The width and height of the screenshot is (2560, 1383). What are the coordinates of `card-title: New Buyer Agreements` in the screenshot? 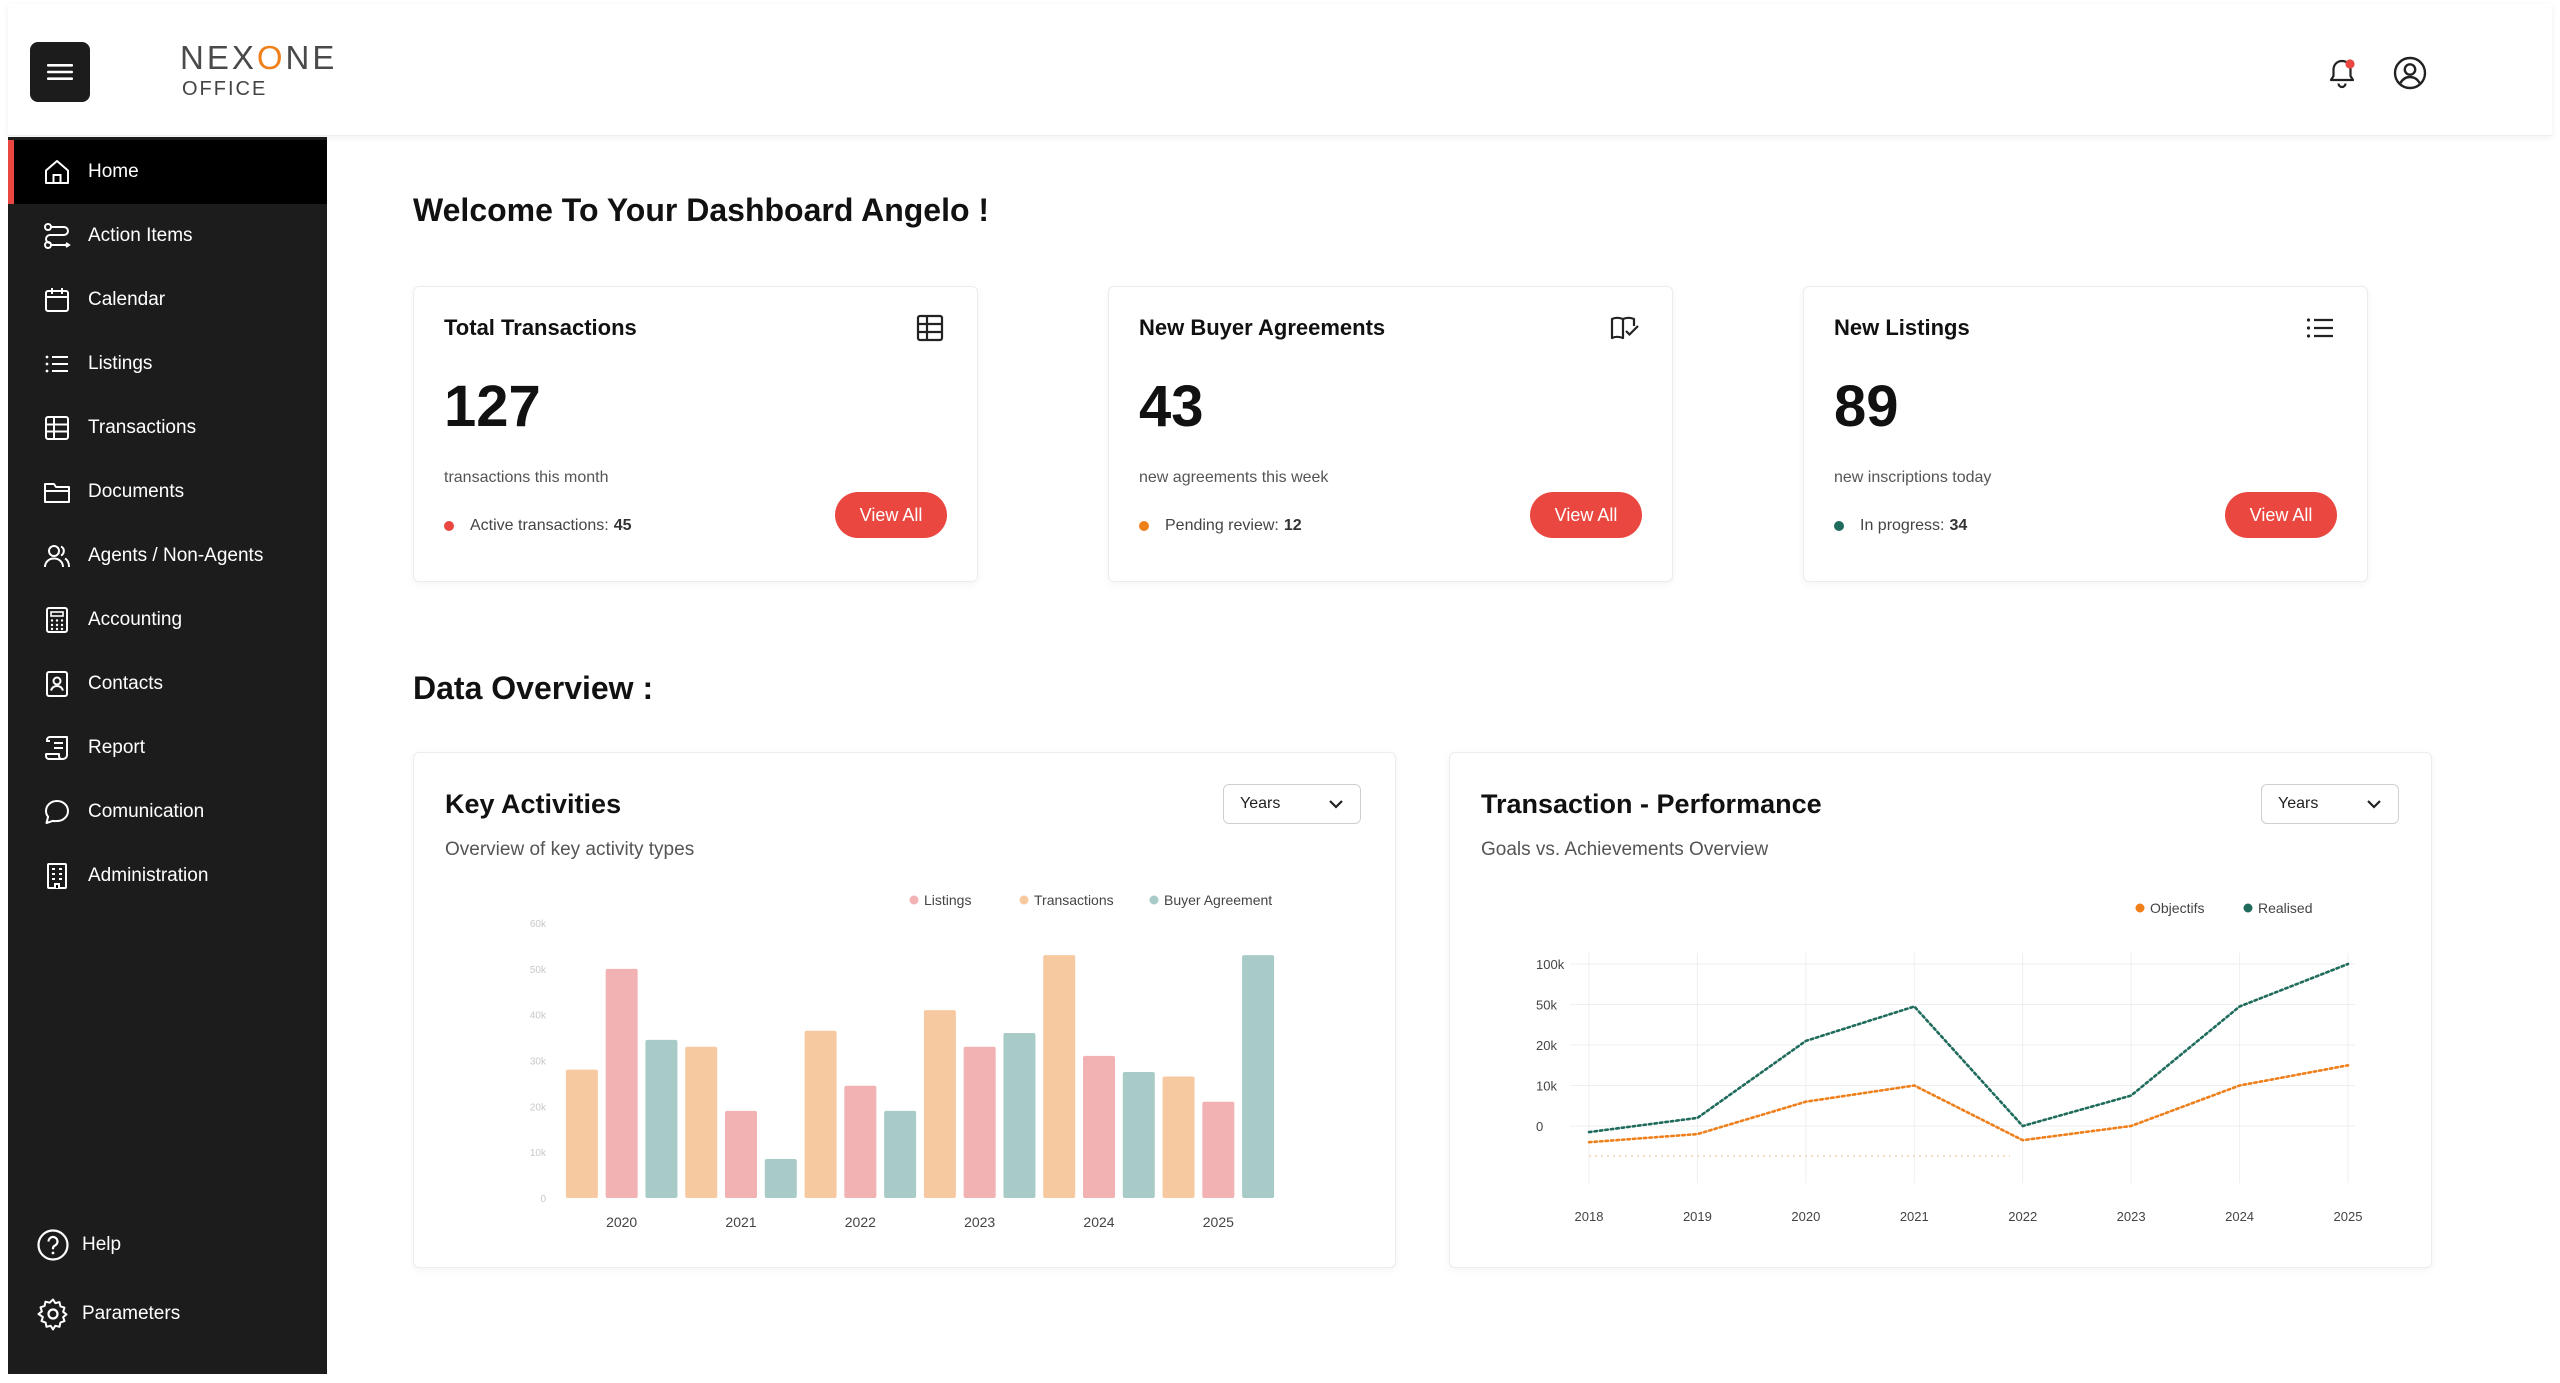 It's located at (1262, 327).